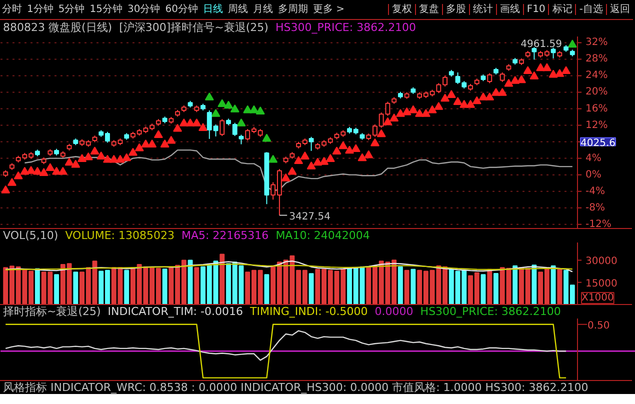 This screenshot has height=404, width=635. What do you see at coordinates (594, 158) in the screenshot?
I see `y-tick-label: 4%` at bounding box center [594, 158].